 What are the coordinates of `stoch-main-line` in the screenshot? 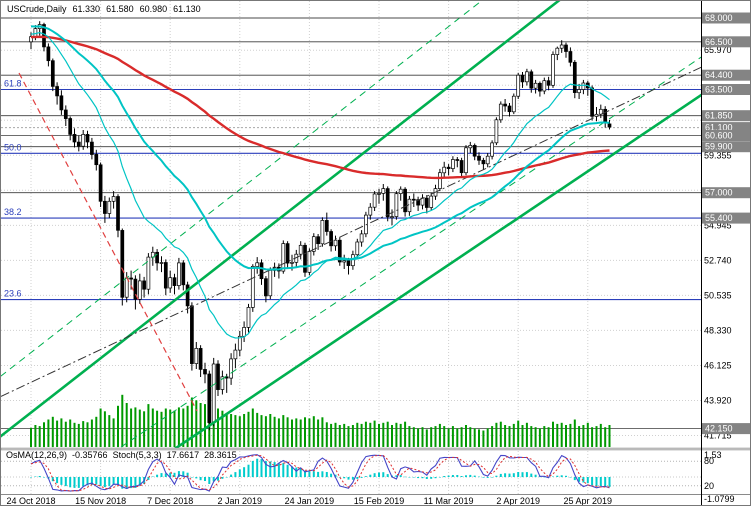 It's located at (320, 473).